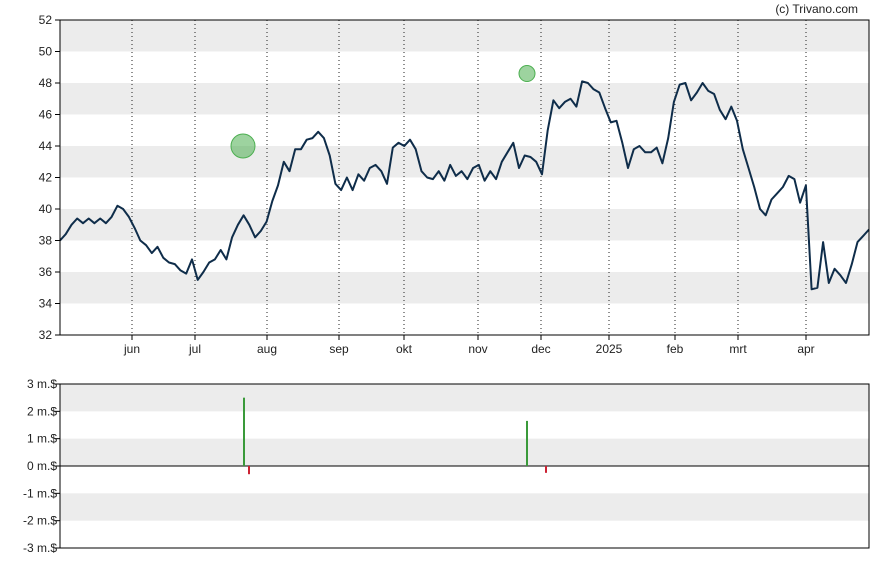  Describe the element at coordinates (46, 20) in the screenshot. I see `price-y-tick-label: 52` at that location.